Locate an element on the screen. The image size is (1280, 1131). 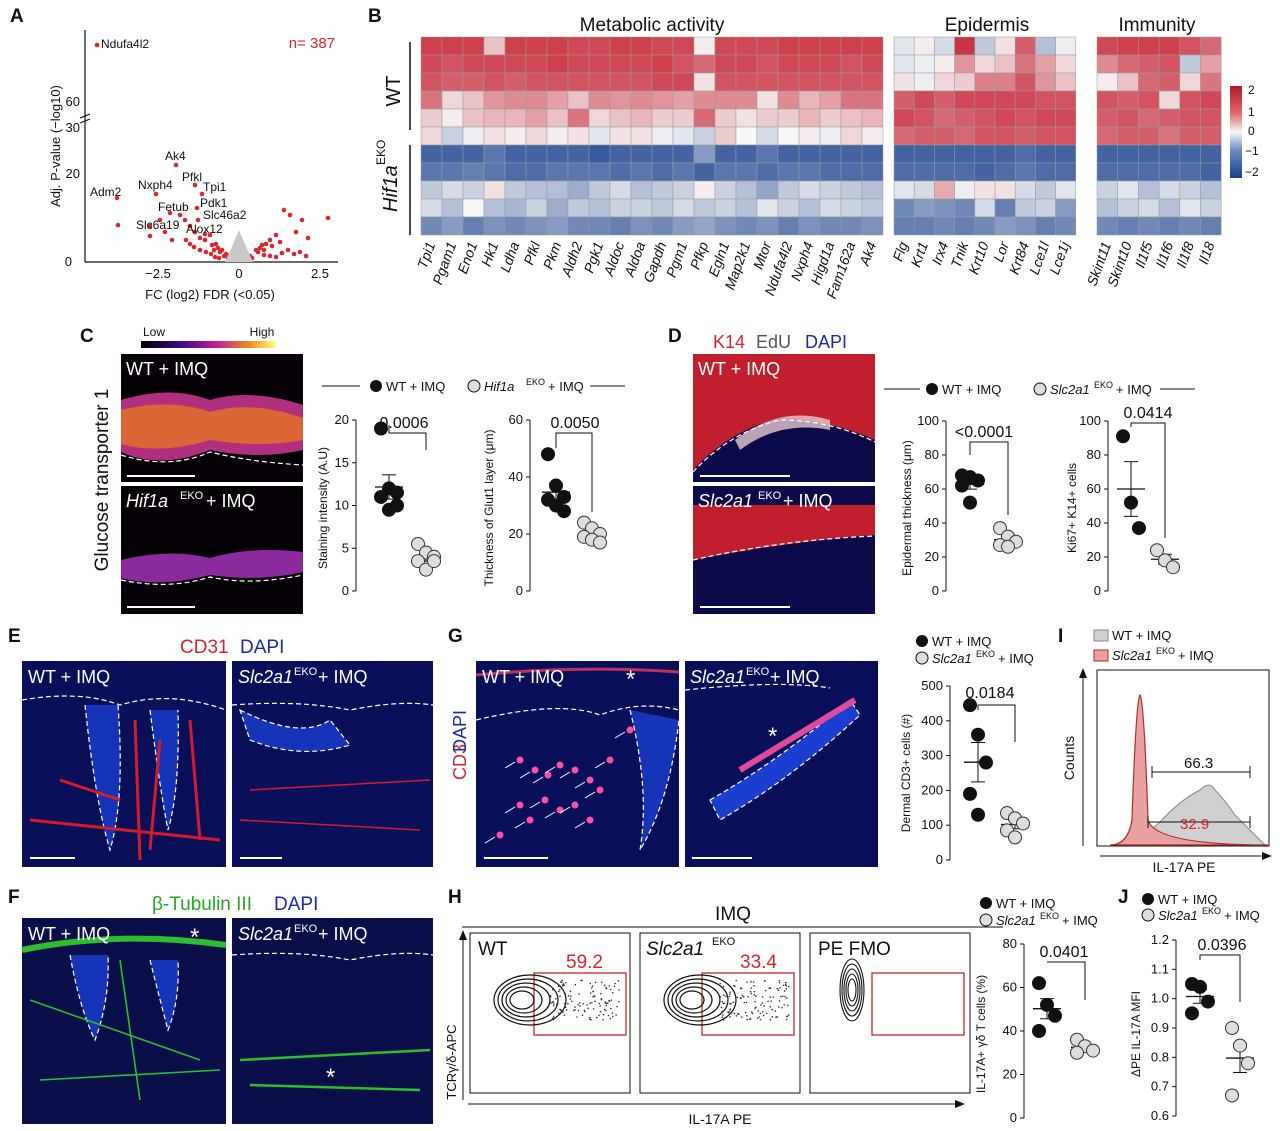
gate-value: 59.2 is located at coordinates (584, 962).